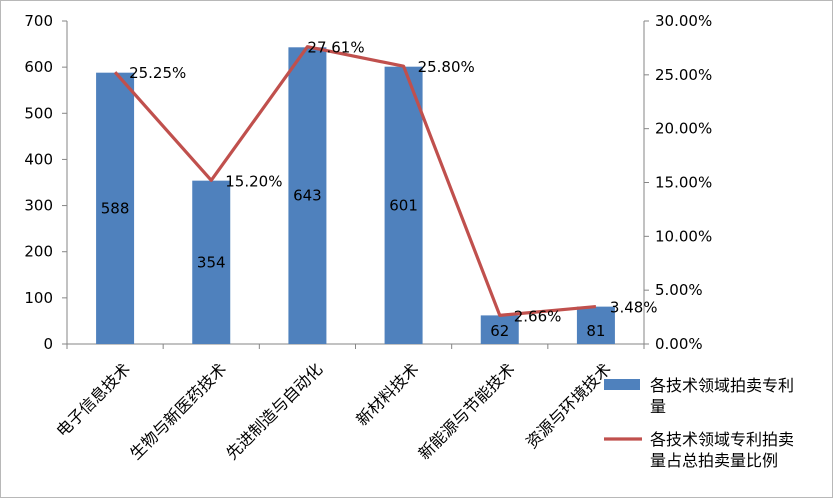 This screenshot has height=498, width=833. What do you see at coordinates (538, 316) in the screenshot?
I see `line-data-label: 2.66%` at bounding box center [538, 316].